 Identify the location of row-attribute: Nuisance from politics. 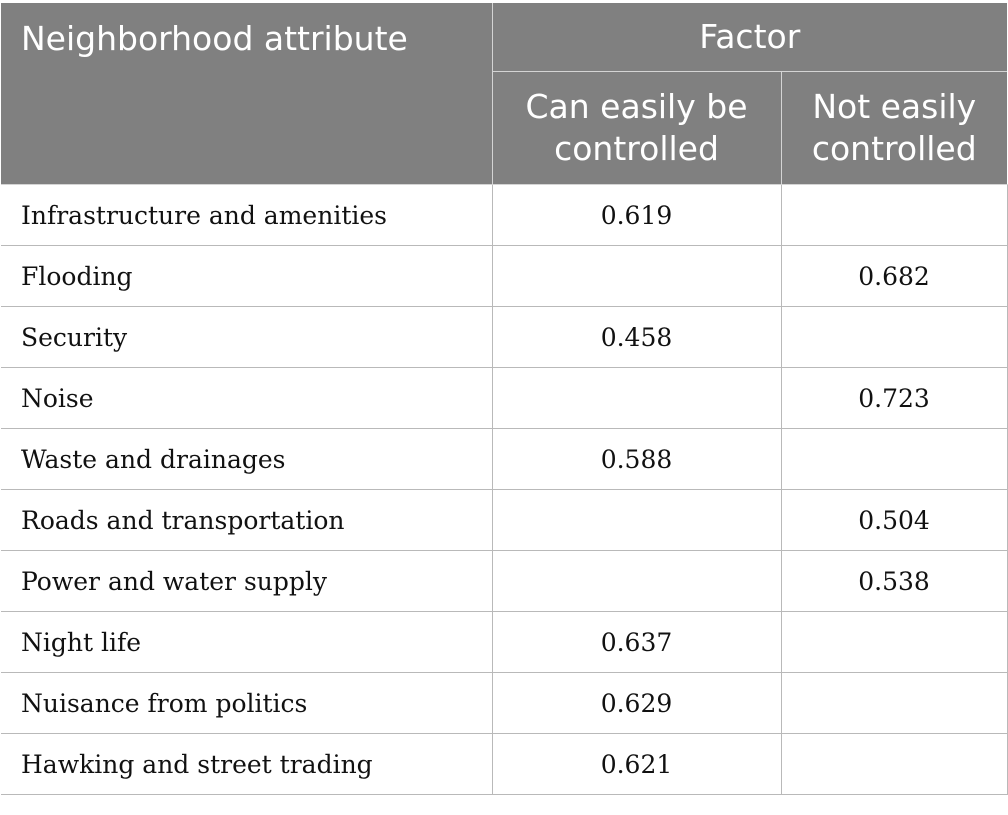
(247, 703).